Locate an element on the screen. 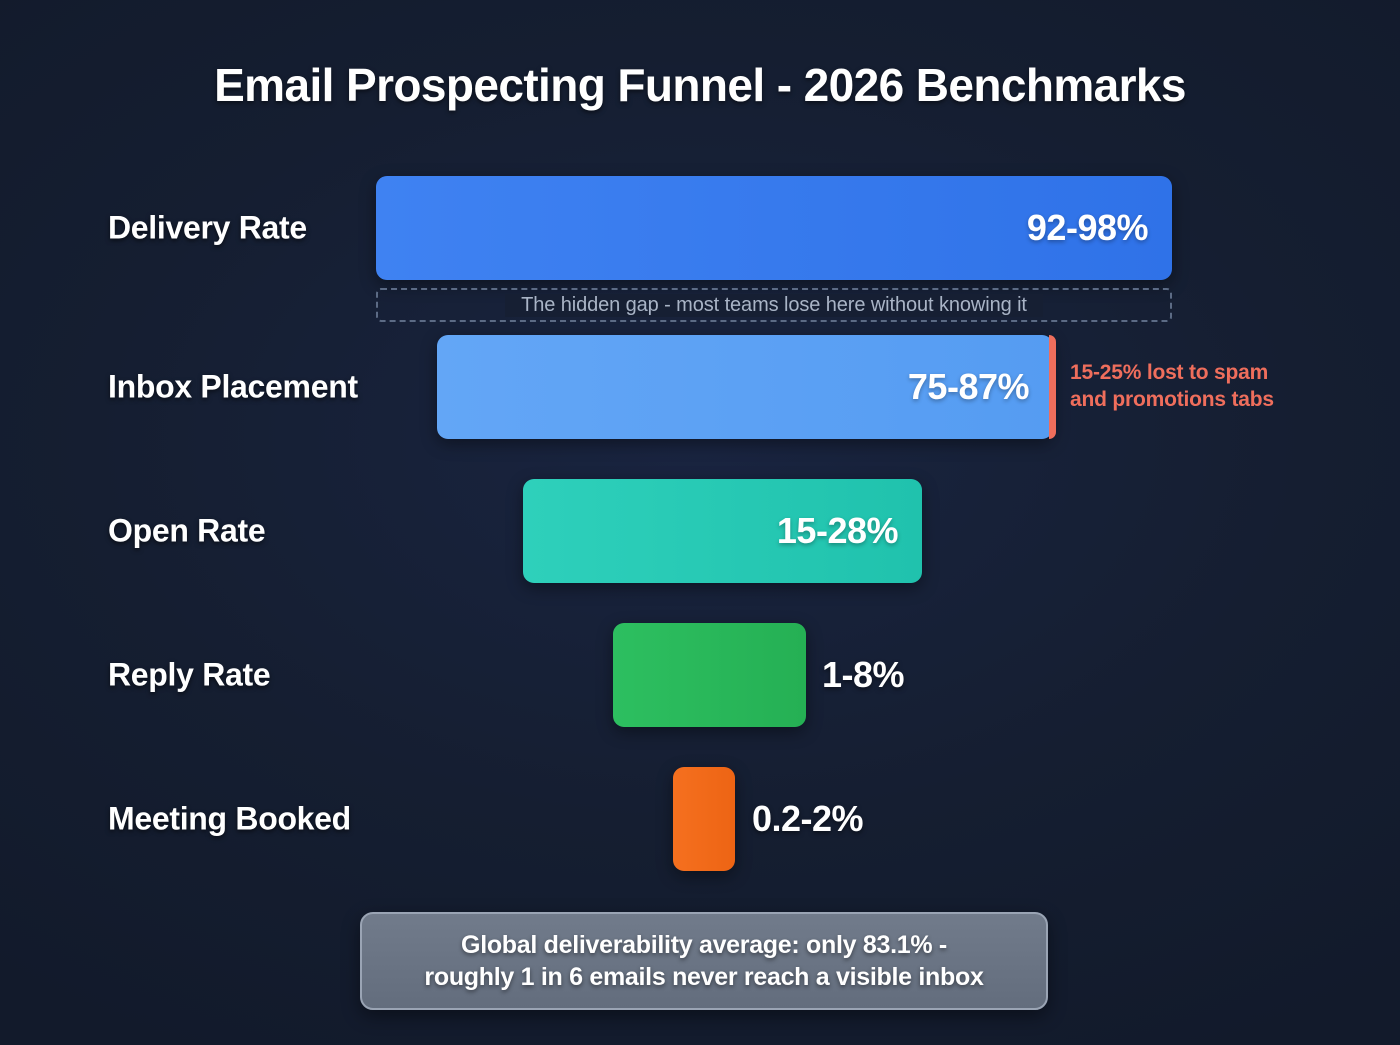  funnel-bar-reply-rate is located at coordinates (709, 675).